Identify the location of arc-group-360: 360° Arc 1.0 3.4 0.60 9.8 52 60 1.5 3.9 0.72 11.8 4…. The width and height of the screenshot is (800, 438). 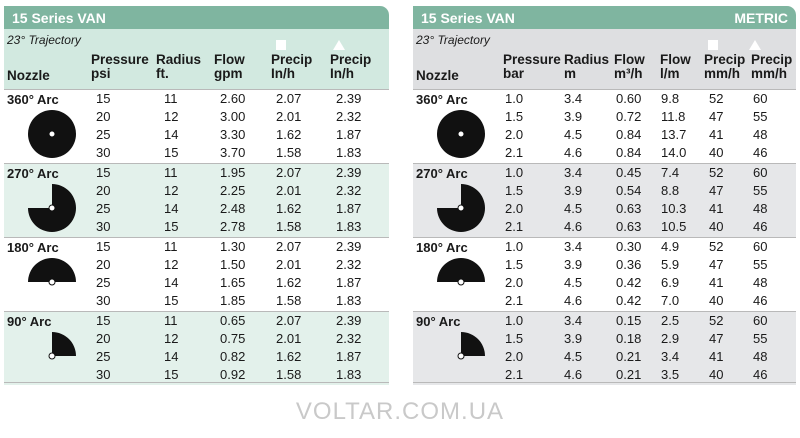
(604, 126).